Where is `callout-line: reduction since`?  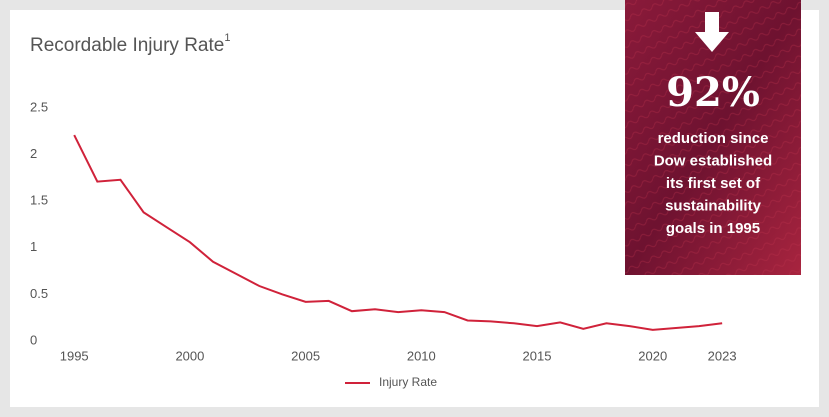
callout-line: reduction since is located at coordinates (713, 138).